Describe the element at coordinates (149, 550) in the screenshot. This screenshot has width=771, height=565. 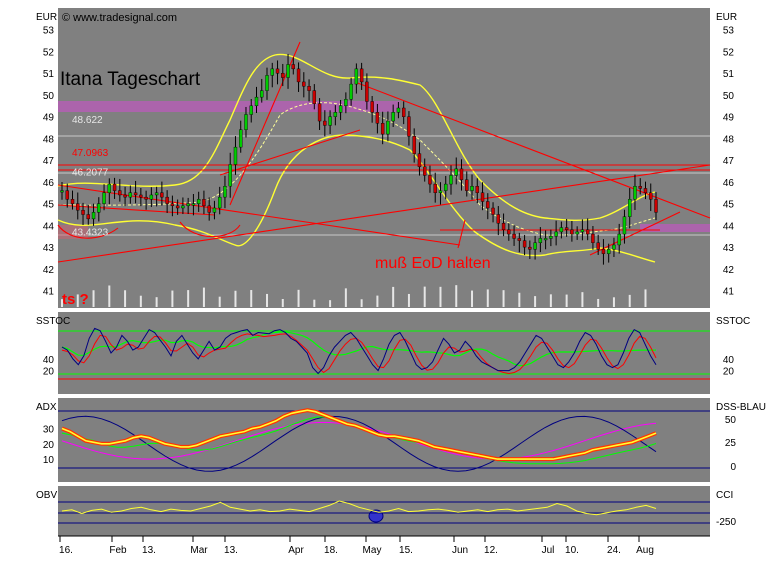
I see `x-tick-label: 13.` at that location.